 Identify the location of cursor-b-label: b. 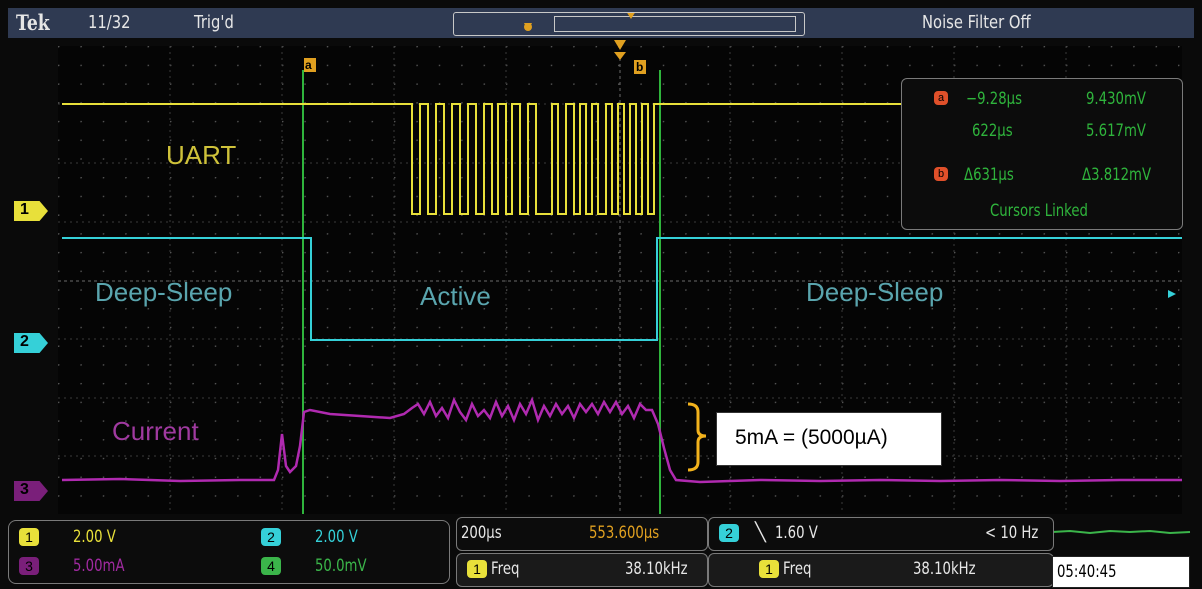
(640, 67).